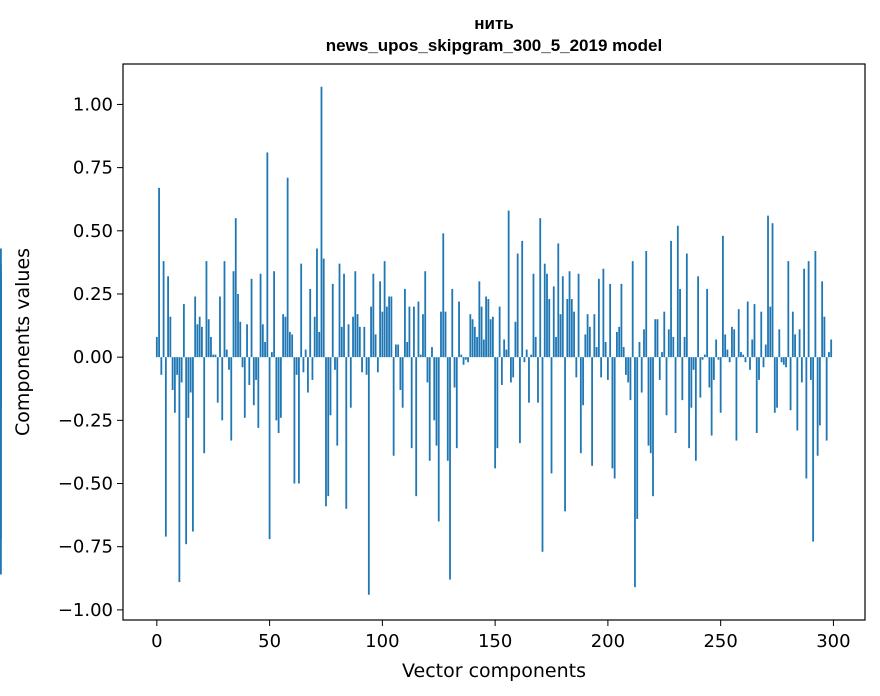 This screenshot has width=880, height=696. Describe the element at coordinates (608, 641) in the screenshot. I see `x-tick-label: 200` at that location.